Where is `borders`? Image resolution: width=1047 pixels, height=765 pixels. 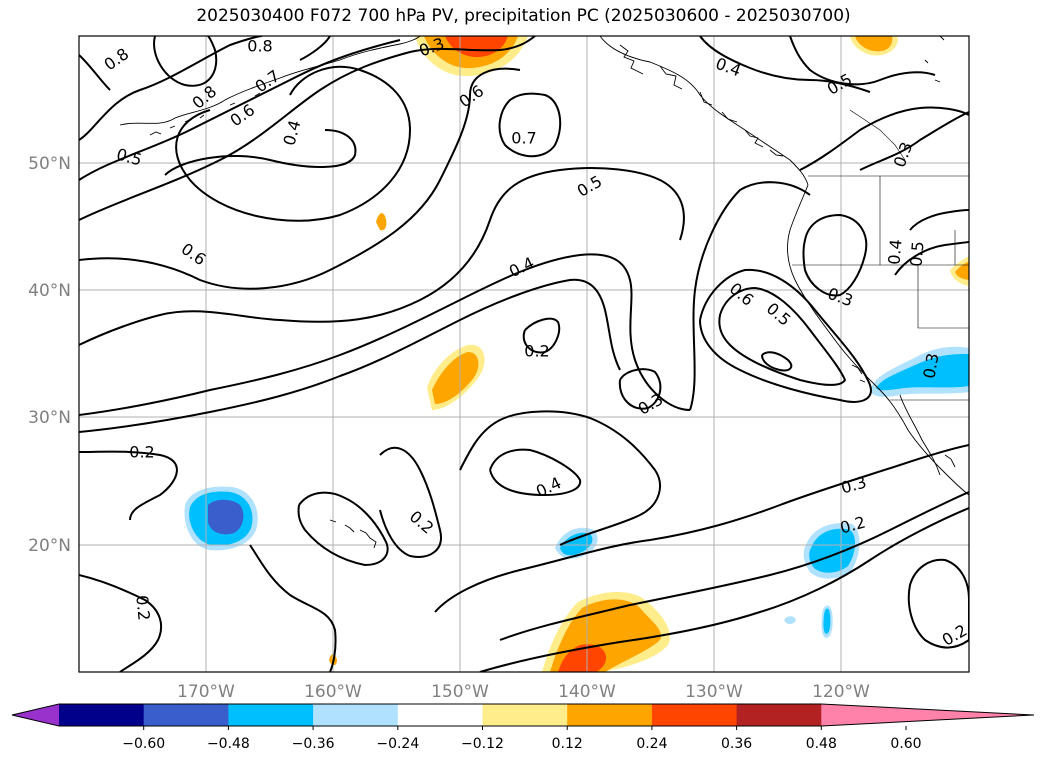
borders is located at coordinates (880, 255).